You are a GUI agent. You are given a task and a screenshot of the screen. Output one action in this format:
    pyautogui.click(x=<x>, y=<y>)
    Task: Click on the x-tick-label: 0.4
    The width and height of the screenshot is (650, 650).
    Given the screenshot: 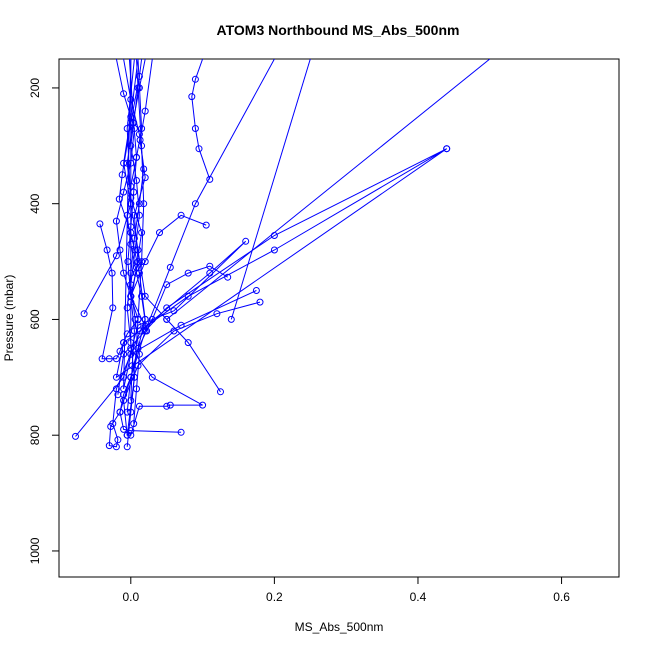 What is the action you would take?
    pyautogui.click(x=418, y=597)
    